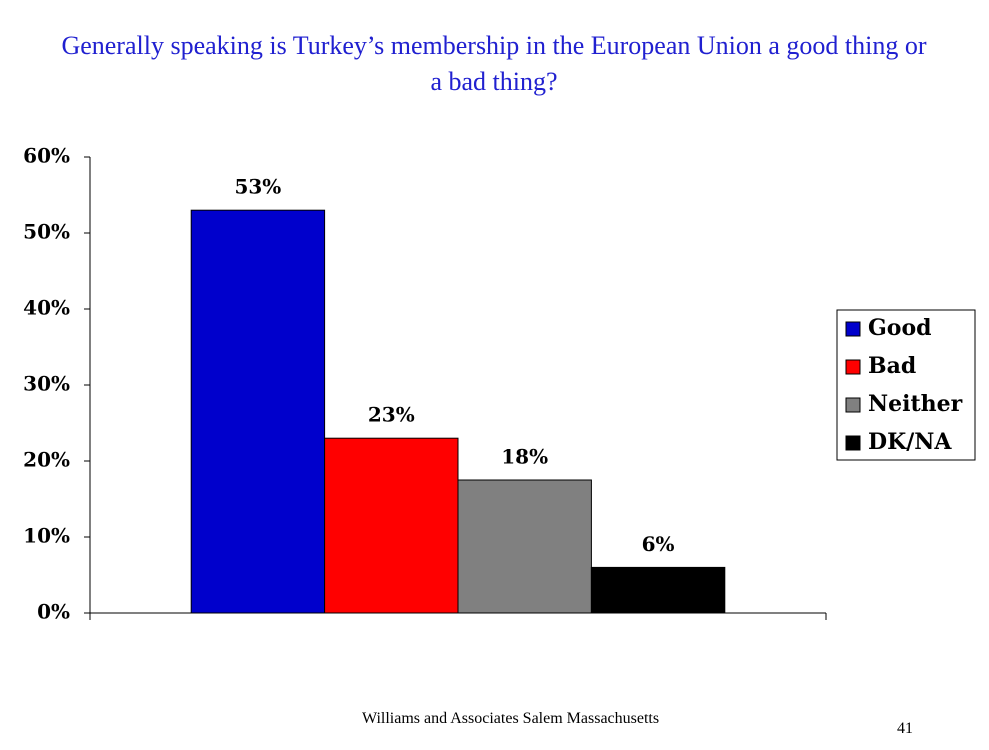  What do you see at coordinates (46, 156) in the screenshot?
I see `y-tick-label: 60%` at bounding box center [46, 156].